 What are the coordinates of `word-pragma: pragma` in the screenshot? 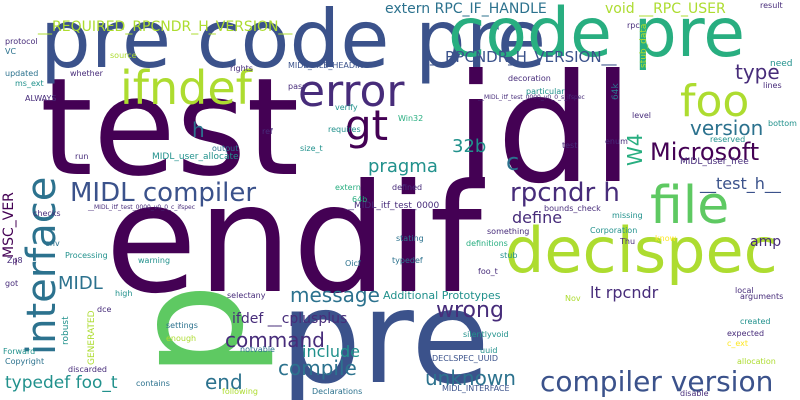 It's located at (403, 166).